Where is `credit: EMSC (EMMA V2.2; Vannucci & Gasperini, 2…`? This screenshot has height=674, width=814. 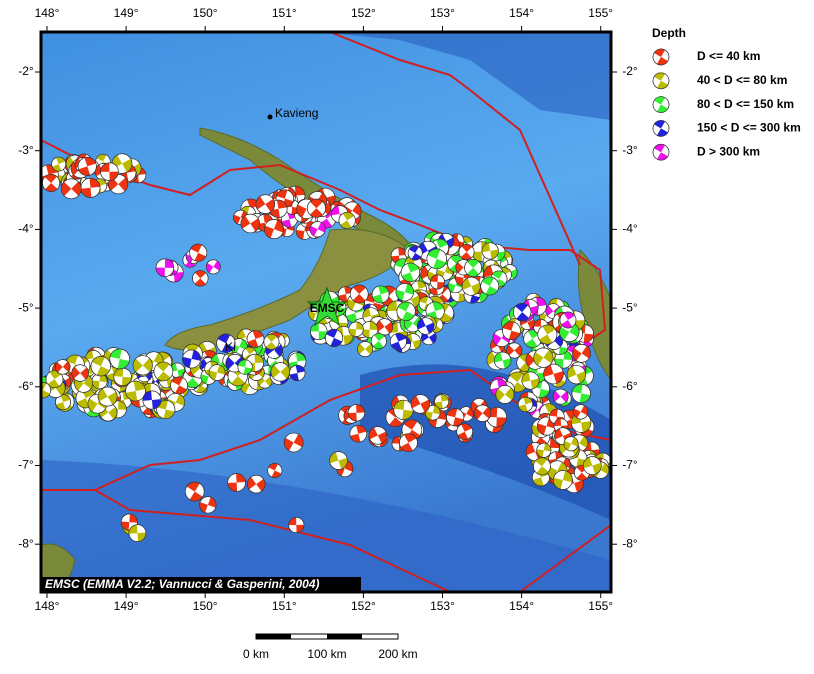 credit: EMSC (EMMA V2.2; Vannucci & Gasperini, 2… is located at coordinates (182, 584).